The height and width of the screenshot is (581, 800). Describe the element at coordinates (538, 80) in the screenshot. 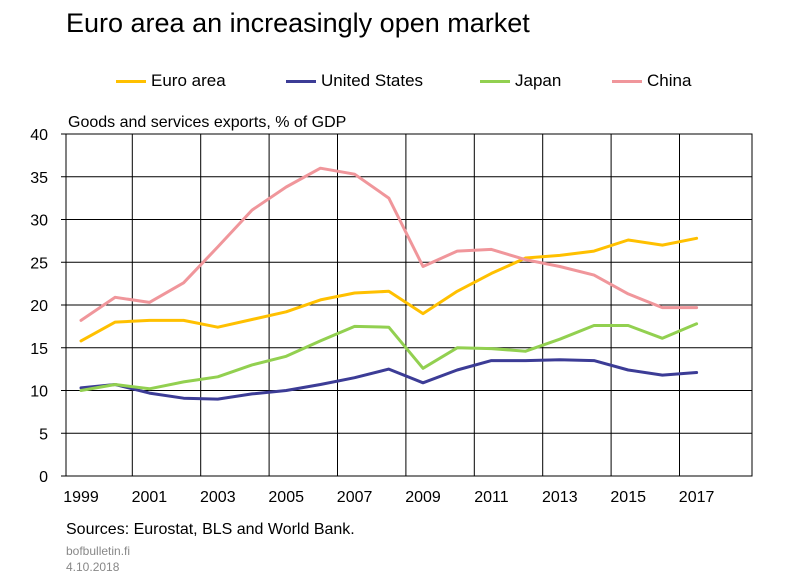

I see `legend-label-japan: Japan` at that location.